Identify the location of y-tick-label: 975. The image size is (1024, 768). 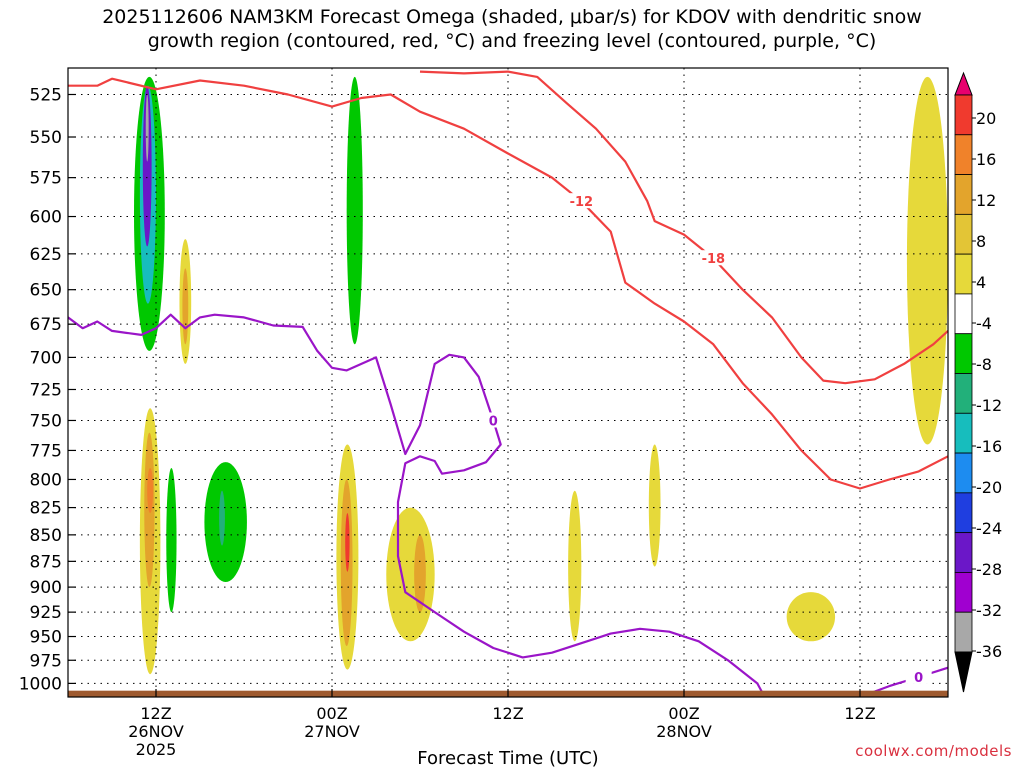
(46, 661).